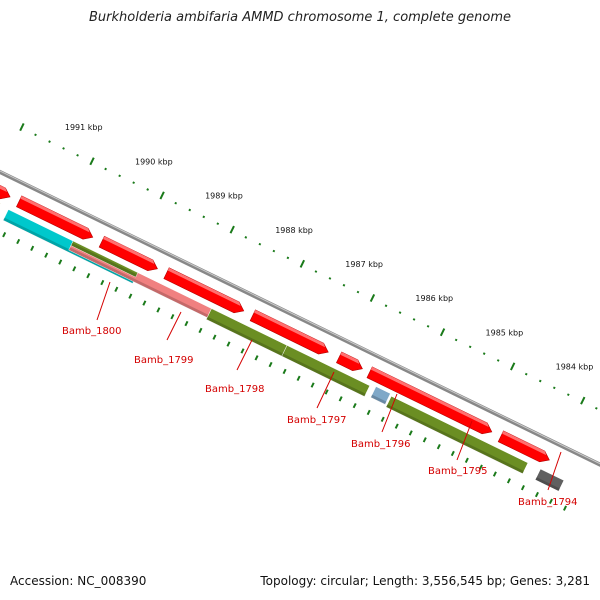  I want to click on gene-label: Bamb_1799, so click(164, 360).